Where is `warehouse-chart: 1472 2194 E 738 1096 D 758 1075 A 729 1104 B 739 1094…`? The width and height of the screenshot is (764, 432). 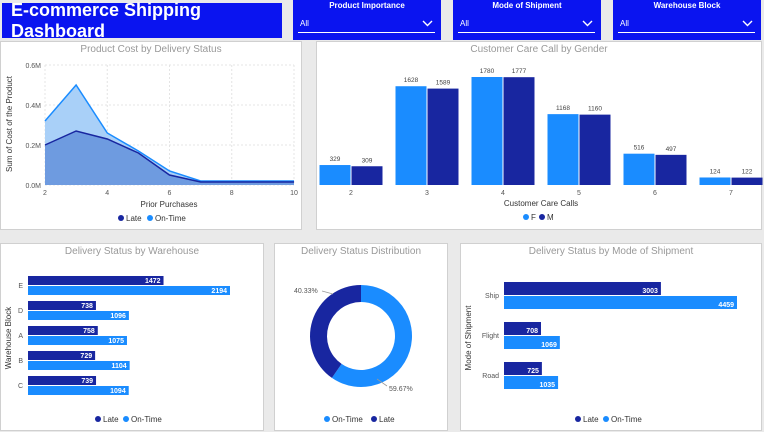
warehouse-chart: 1472 2194 E 738 1096 D 758 1075 A 729 1104 B 739 1094… is located at coordinates (117, 350).